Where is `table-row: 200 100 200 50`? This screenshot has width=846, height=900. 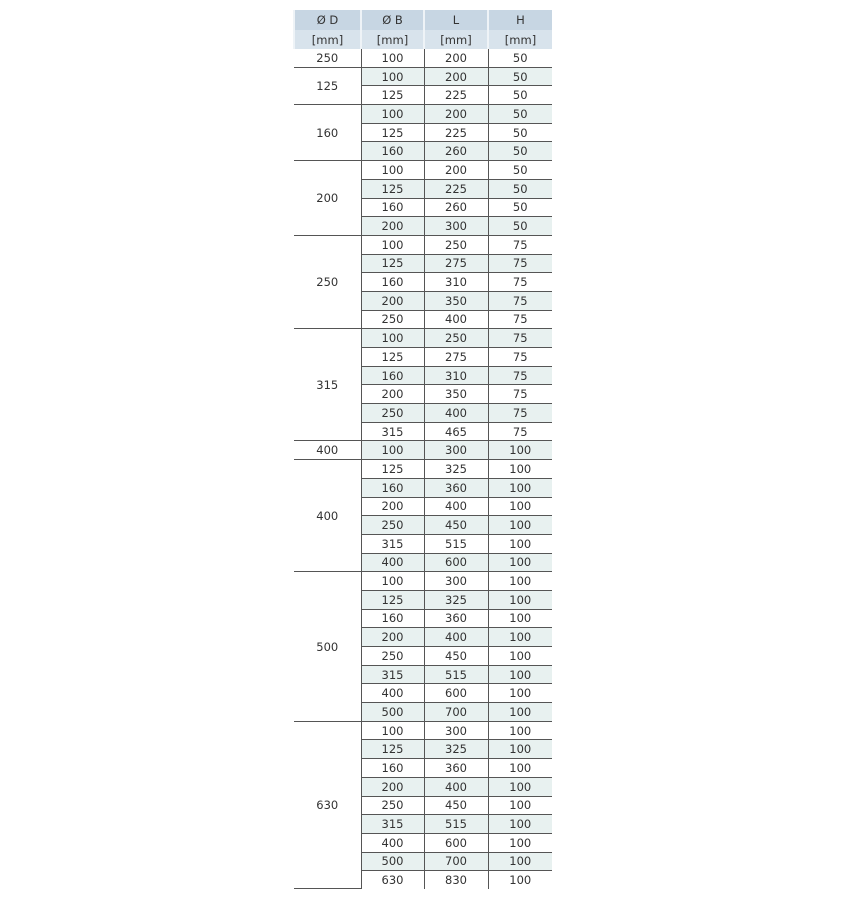 table-row: 200 100 200 50 is located at coordinates (423, 198).